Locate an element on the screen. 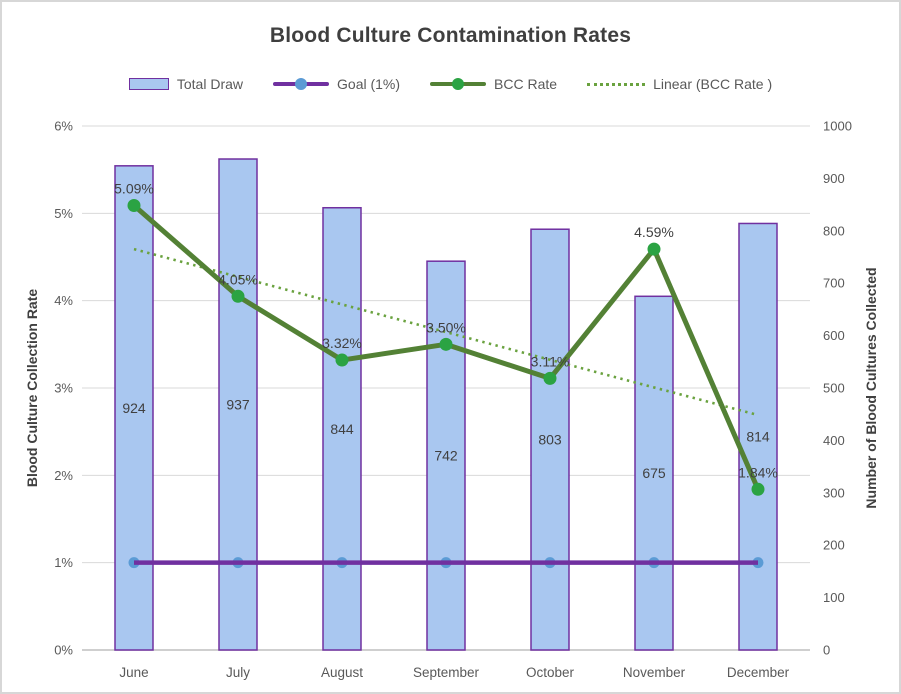 The width and height of the screenshot is (901, 694). bar-label-december: 814 is located at coordinates (758, 437).